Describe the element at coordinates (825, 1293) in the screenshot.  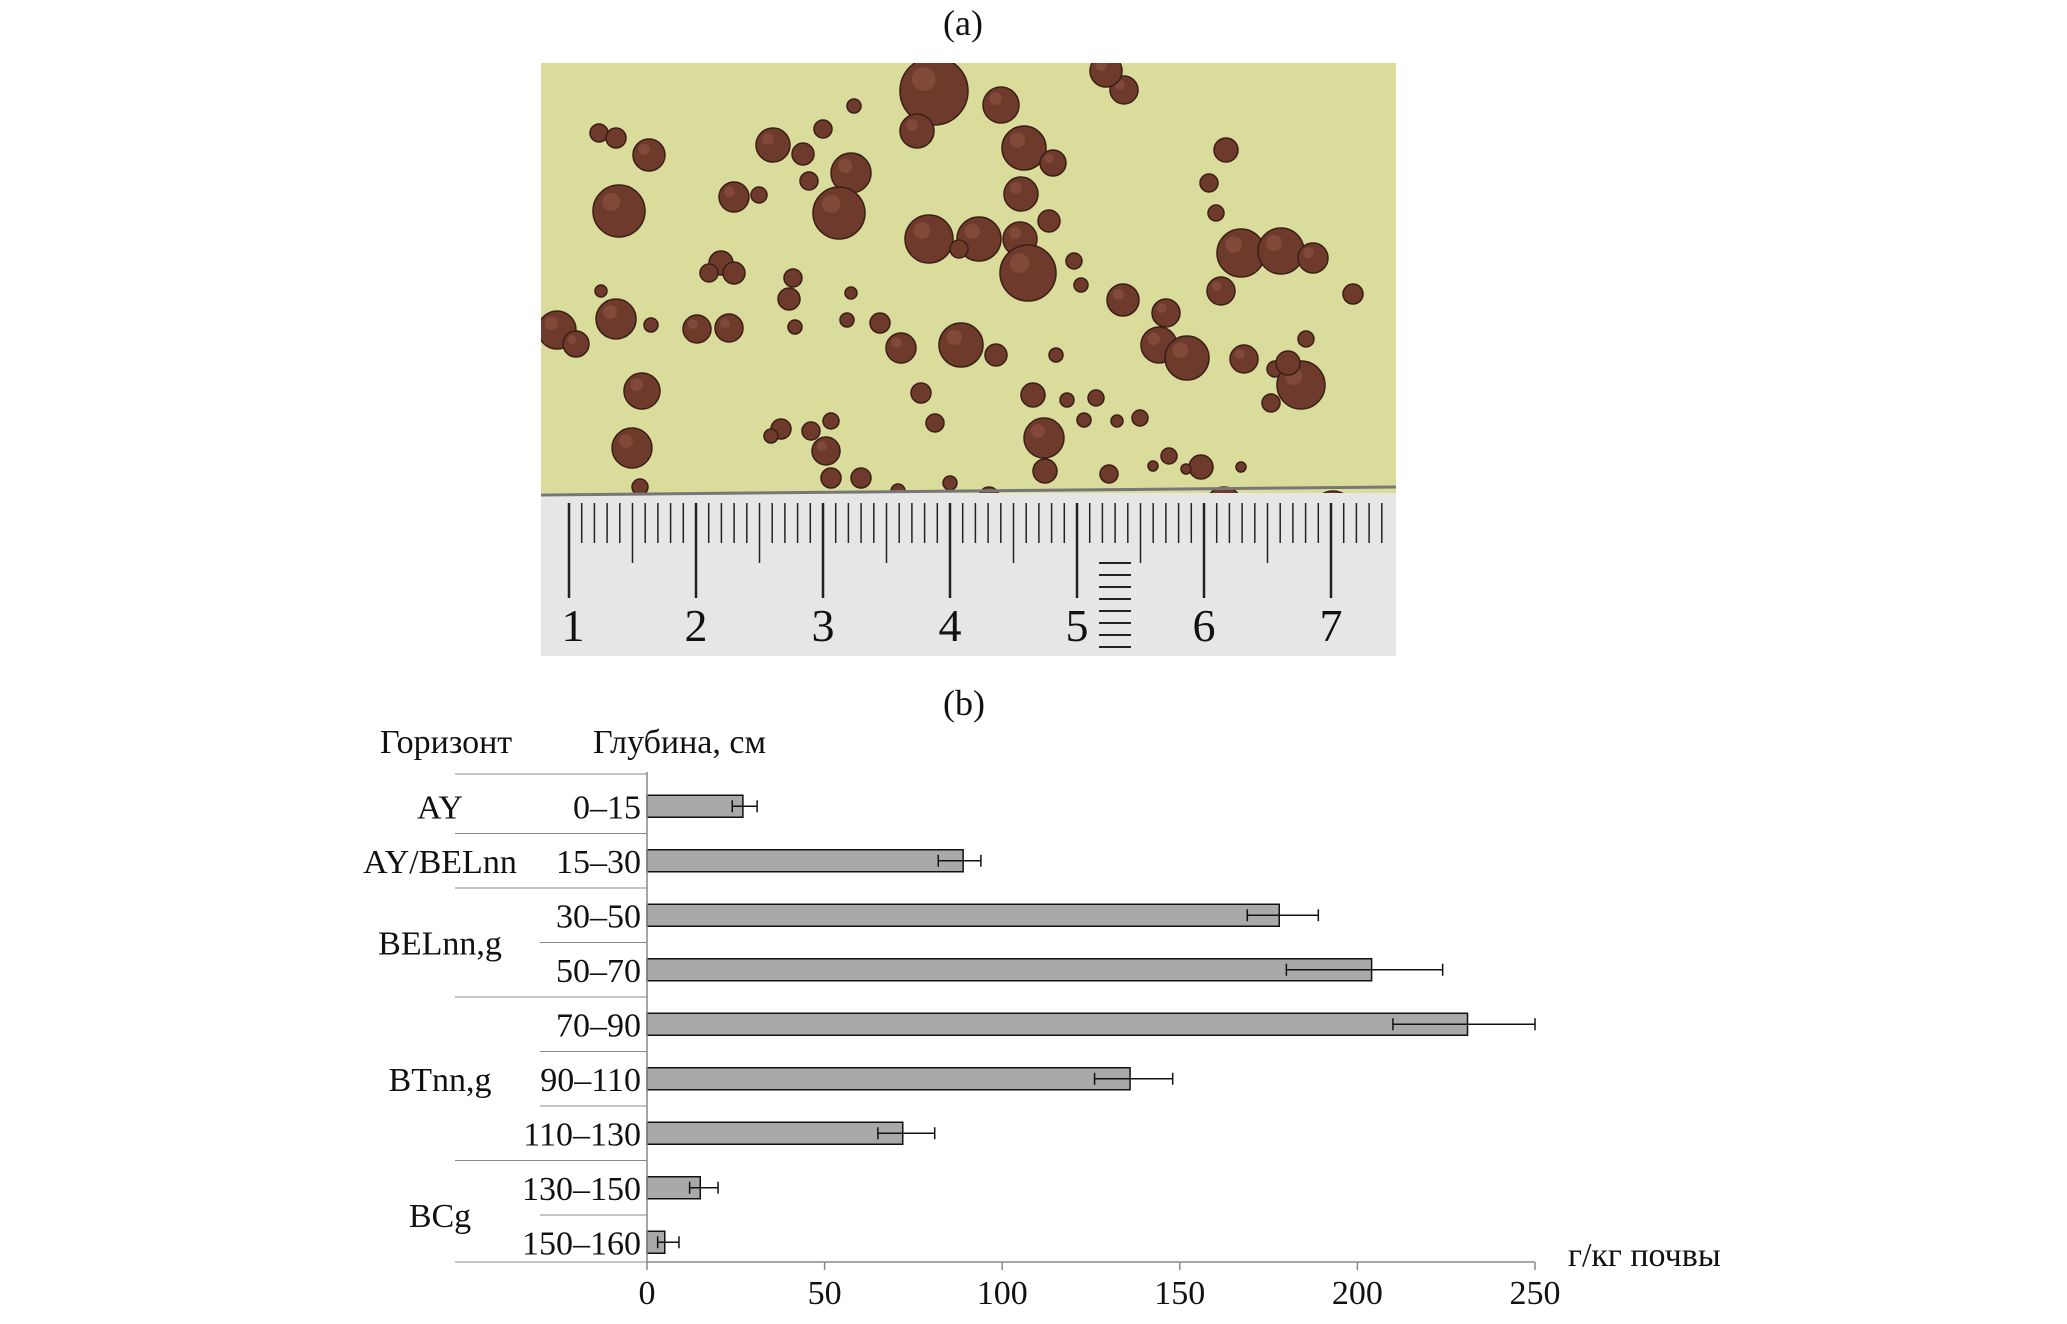
I see `x-tick-label: 50` at that location.